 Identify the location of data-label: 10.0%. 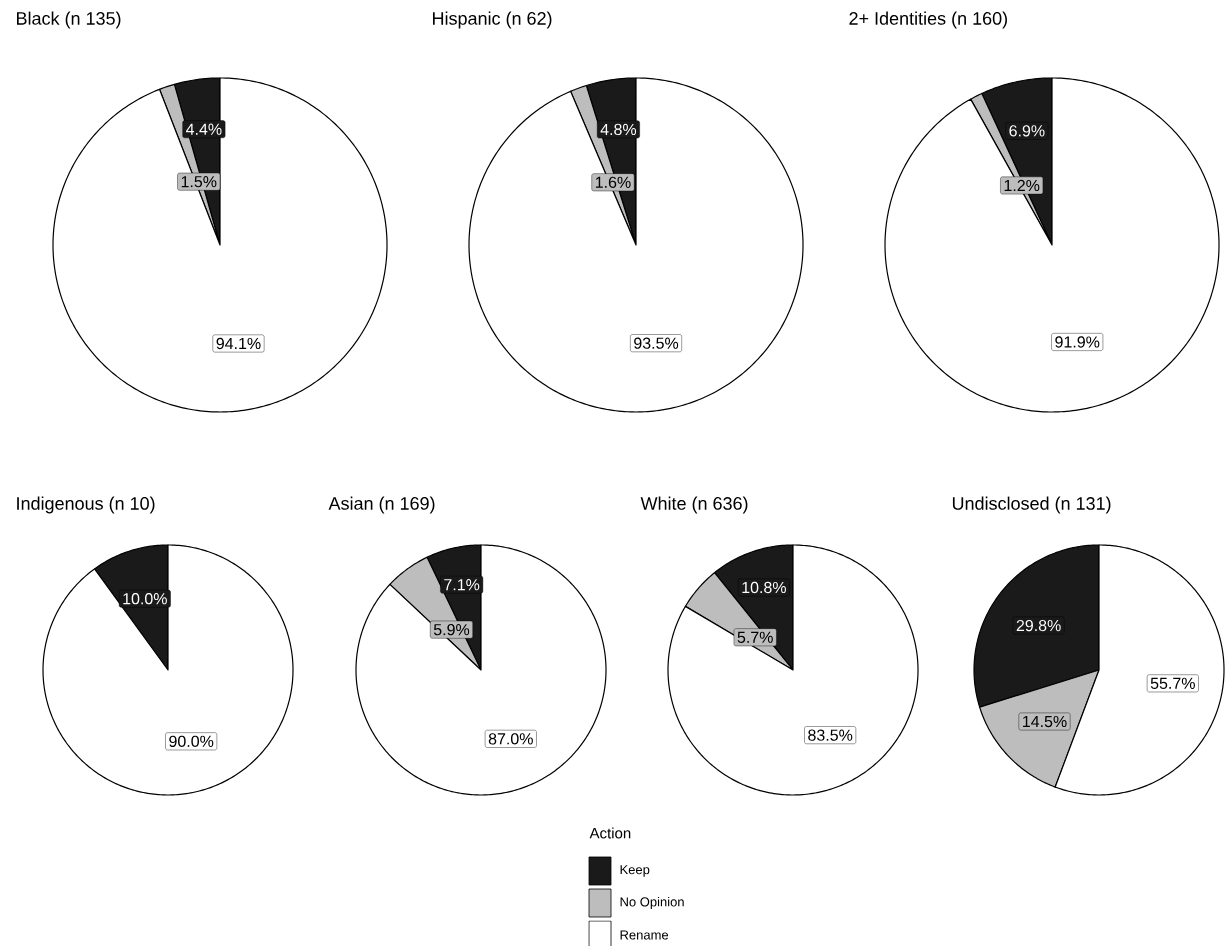
(145, 599).